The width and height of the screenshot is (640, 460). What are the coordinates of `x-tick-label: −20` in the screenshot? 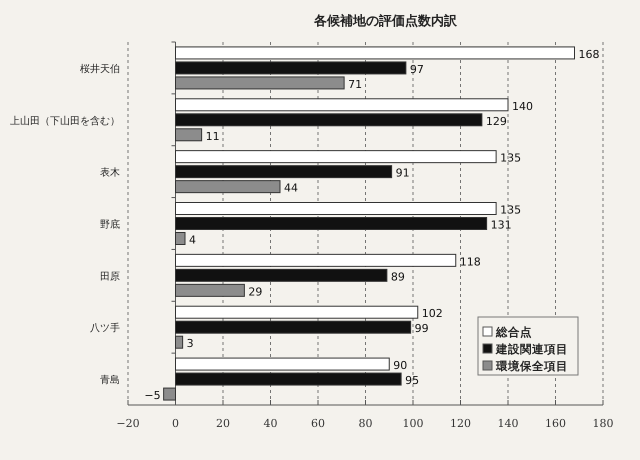 It's located at (128, 423).